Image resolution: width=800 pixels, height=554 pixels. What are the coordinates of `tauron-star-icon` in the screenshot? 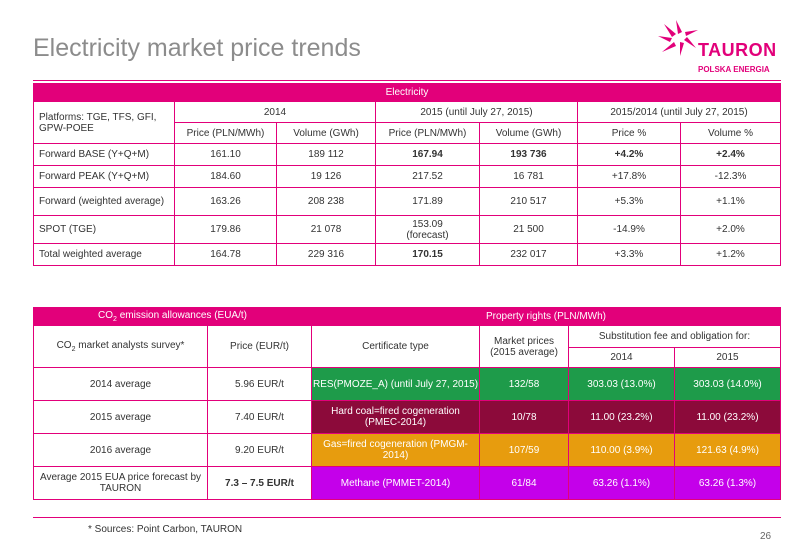 It's located at (678, 38).